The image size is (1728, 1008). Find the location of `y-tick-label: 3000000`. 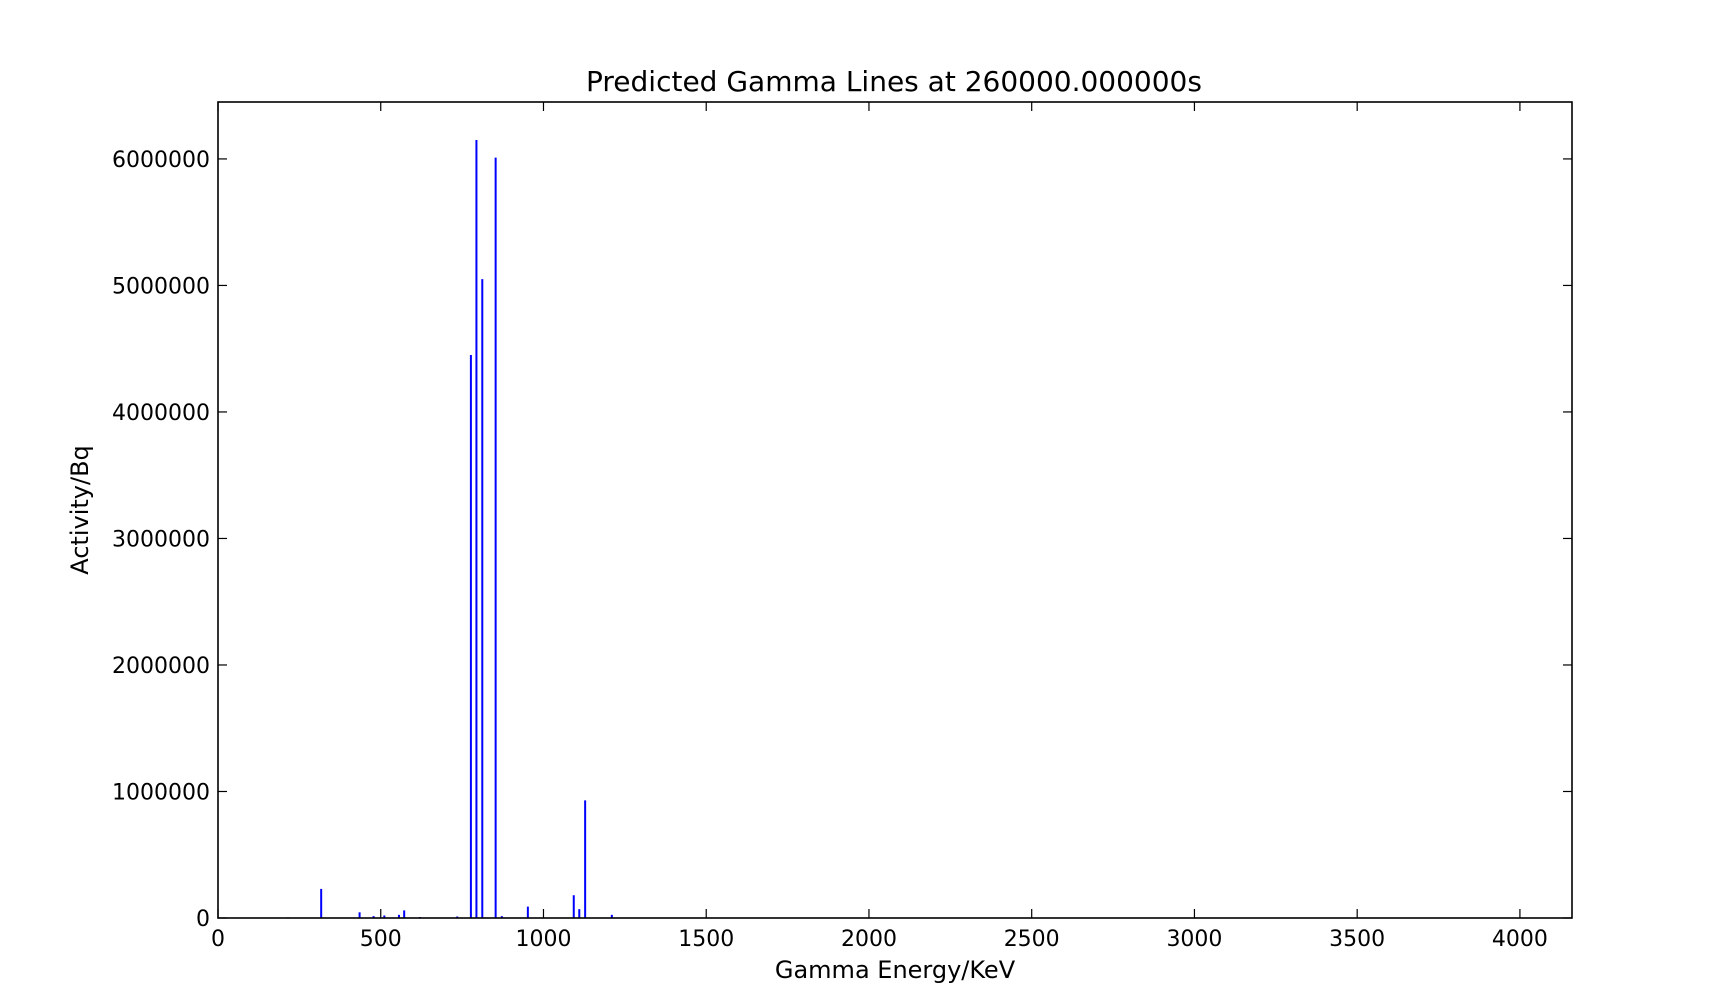

y-tick-label: 3000000 is located at coordinates (161, 539).